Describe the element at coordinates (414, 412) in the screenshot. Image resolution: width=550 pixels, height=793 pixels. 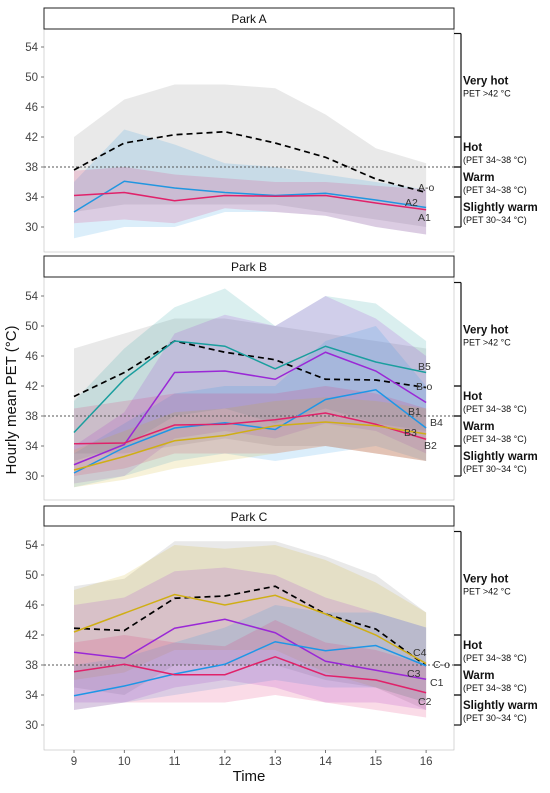
I see `series-label-B1: B1` at that location.